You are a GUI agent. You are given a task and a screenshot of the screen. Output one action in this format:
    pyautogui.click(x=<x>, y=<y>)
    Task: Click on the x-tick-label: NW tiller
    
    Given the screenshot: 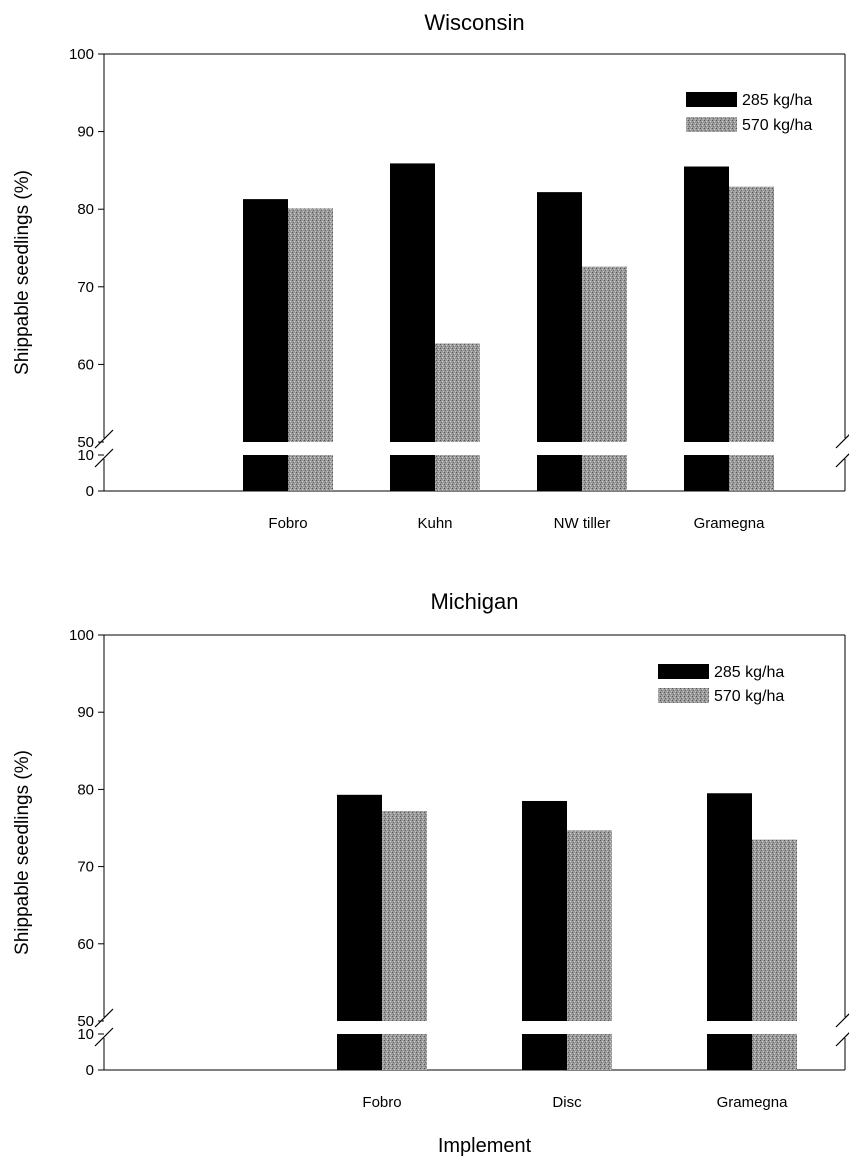 What is the action you would take?
    pyautogui.click(x=582, y=523)
    